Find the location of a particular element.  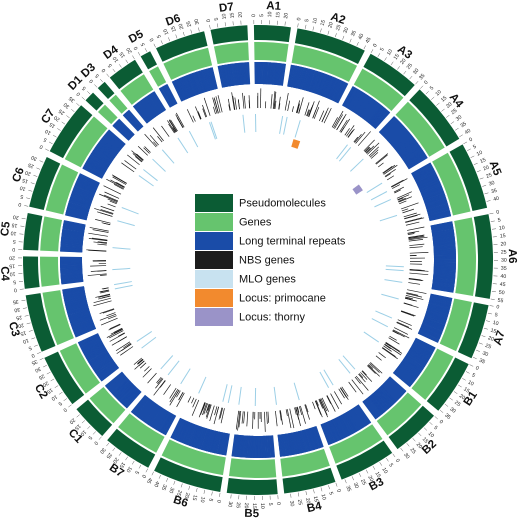

chromosome-label-c3: C3 is located at coordinates (14, 329).